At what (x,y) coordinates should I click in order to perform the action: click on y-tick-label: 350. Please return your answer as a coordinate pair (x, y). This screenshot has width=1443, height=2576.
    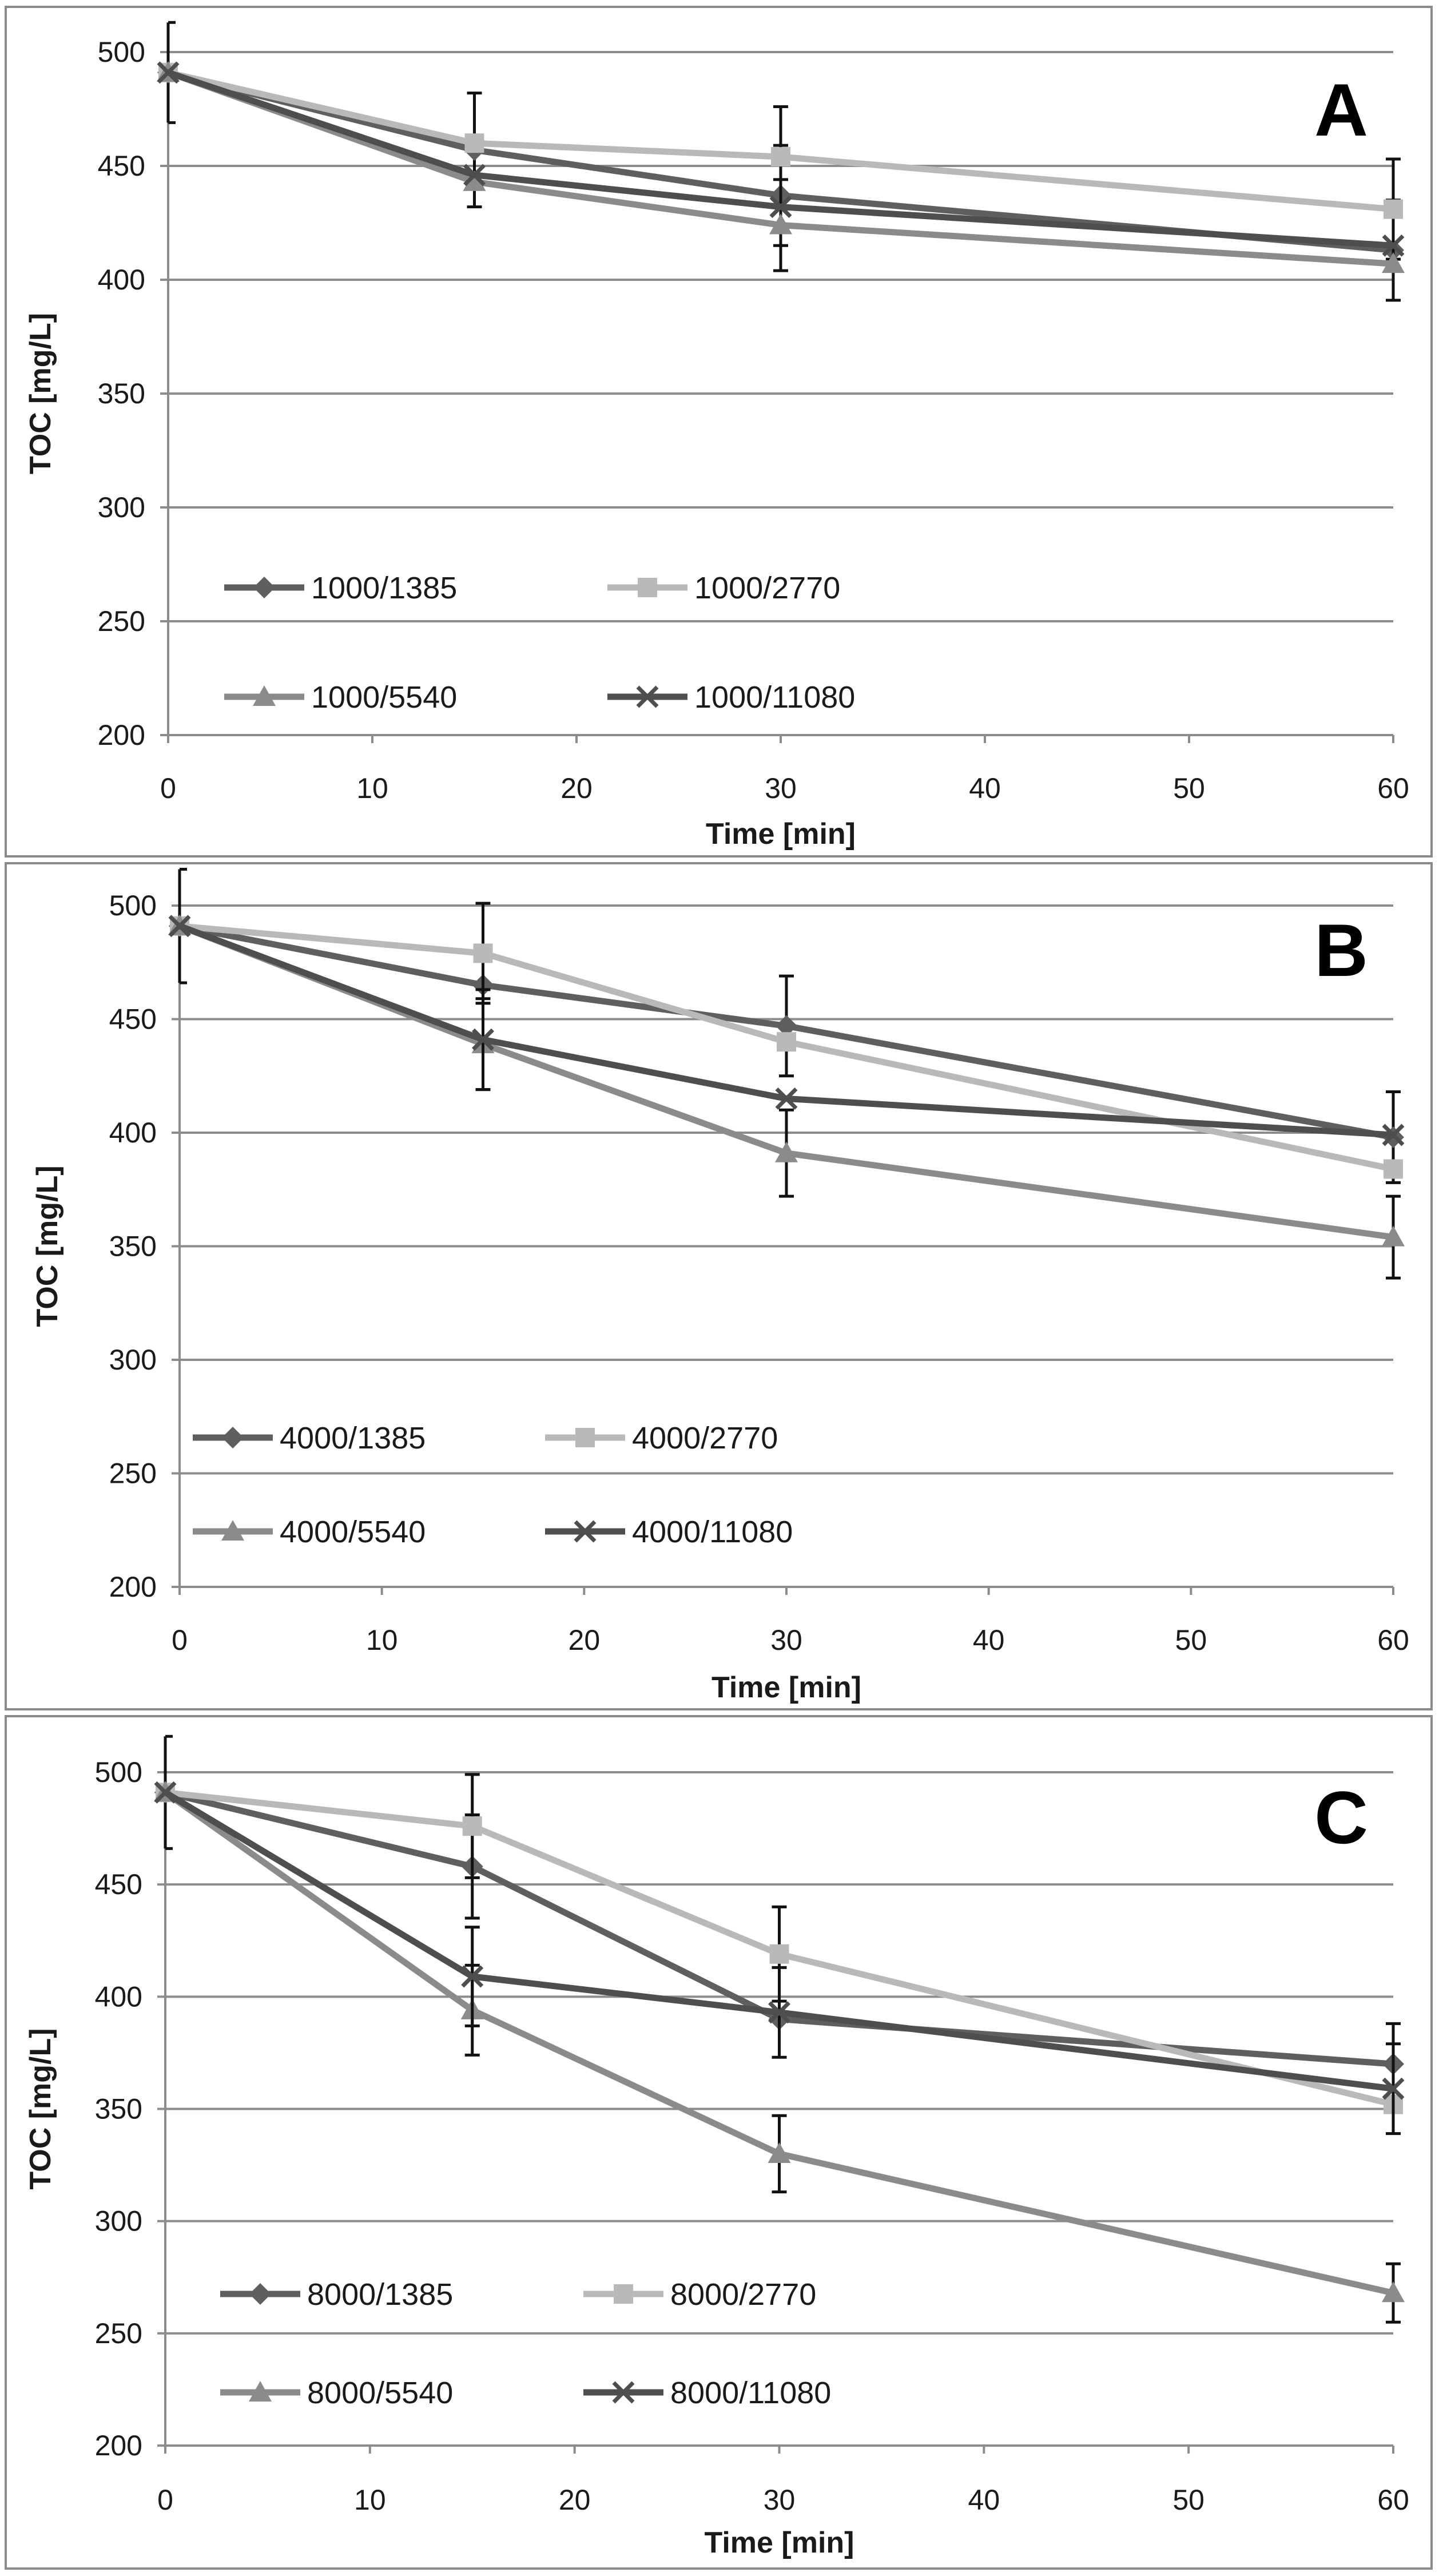
    Looking at the image, I should click on (121, 394).